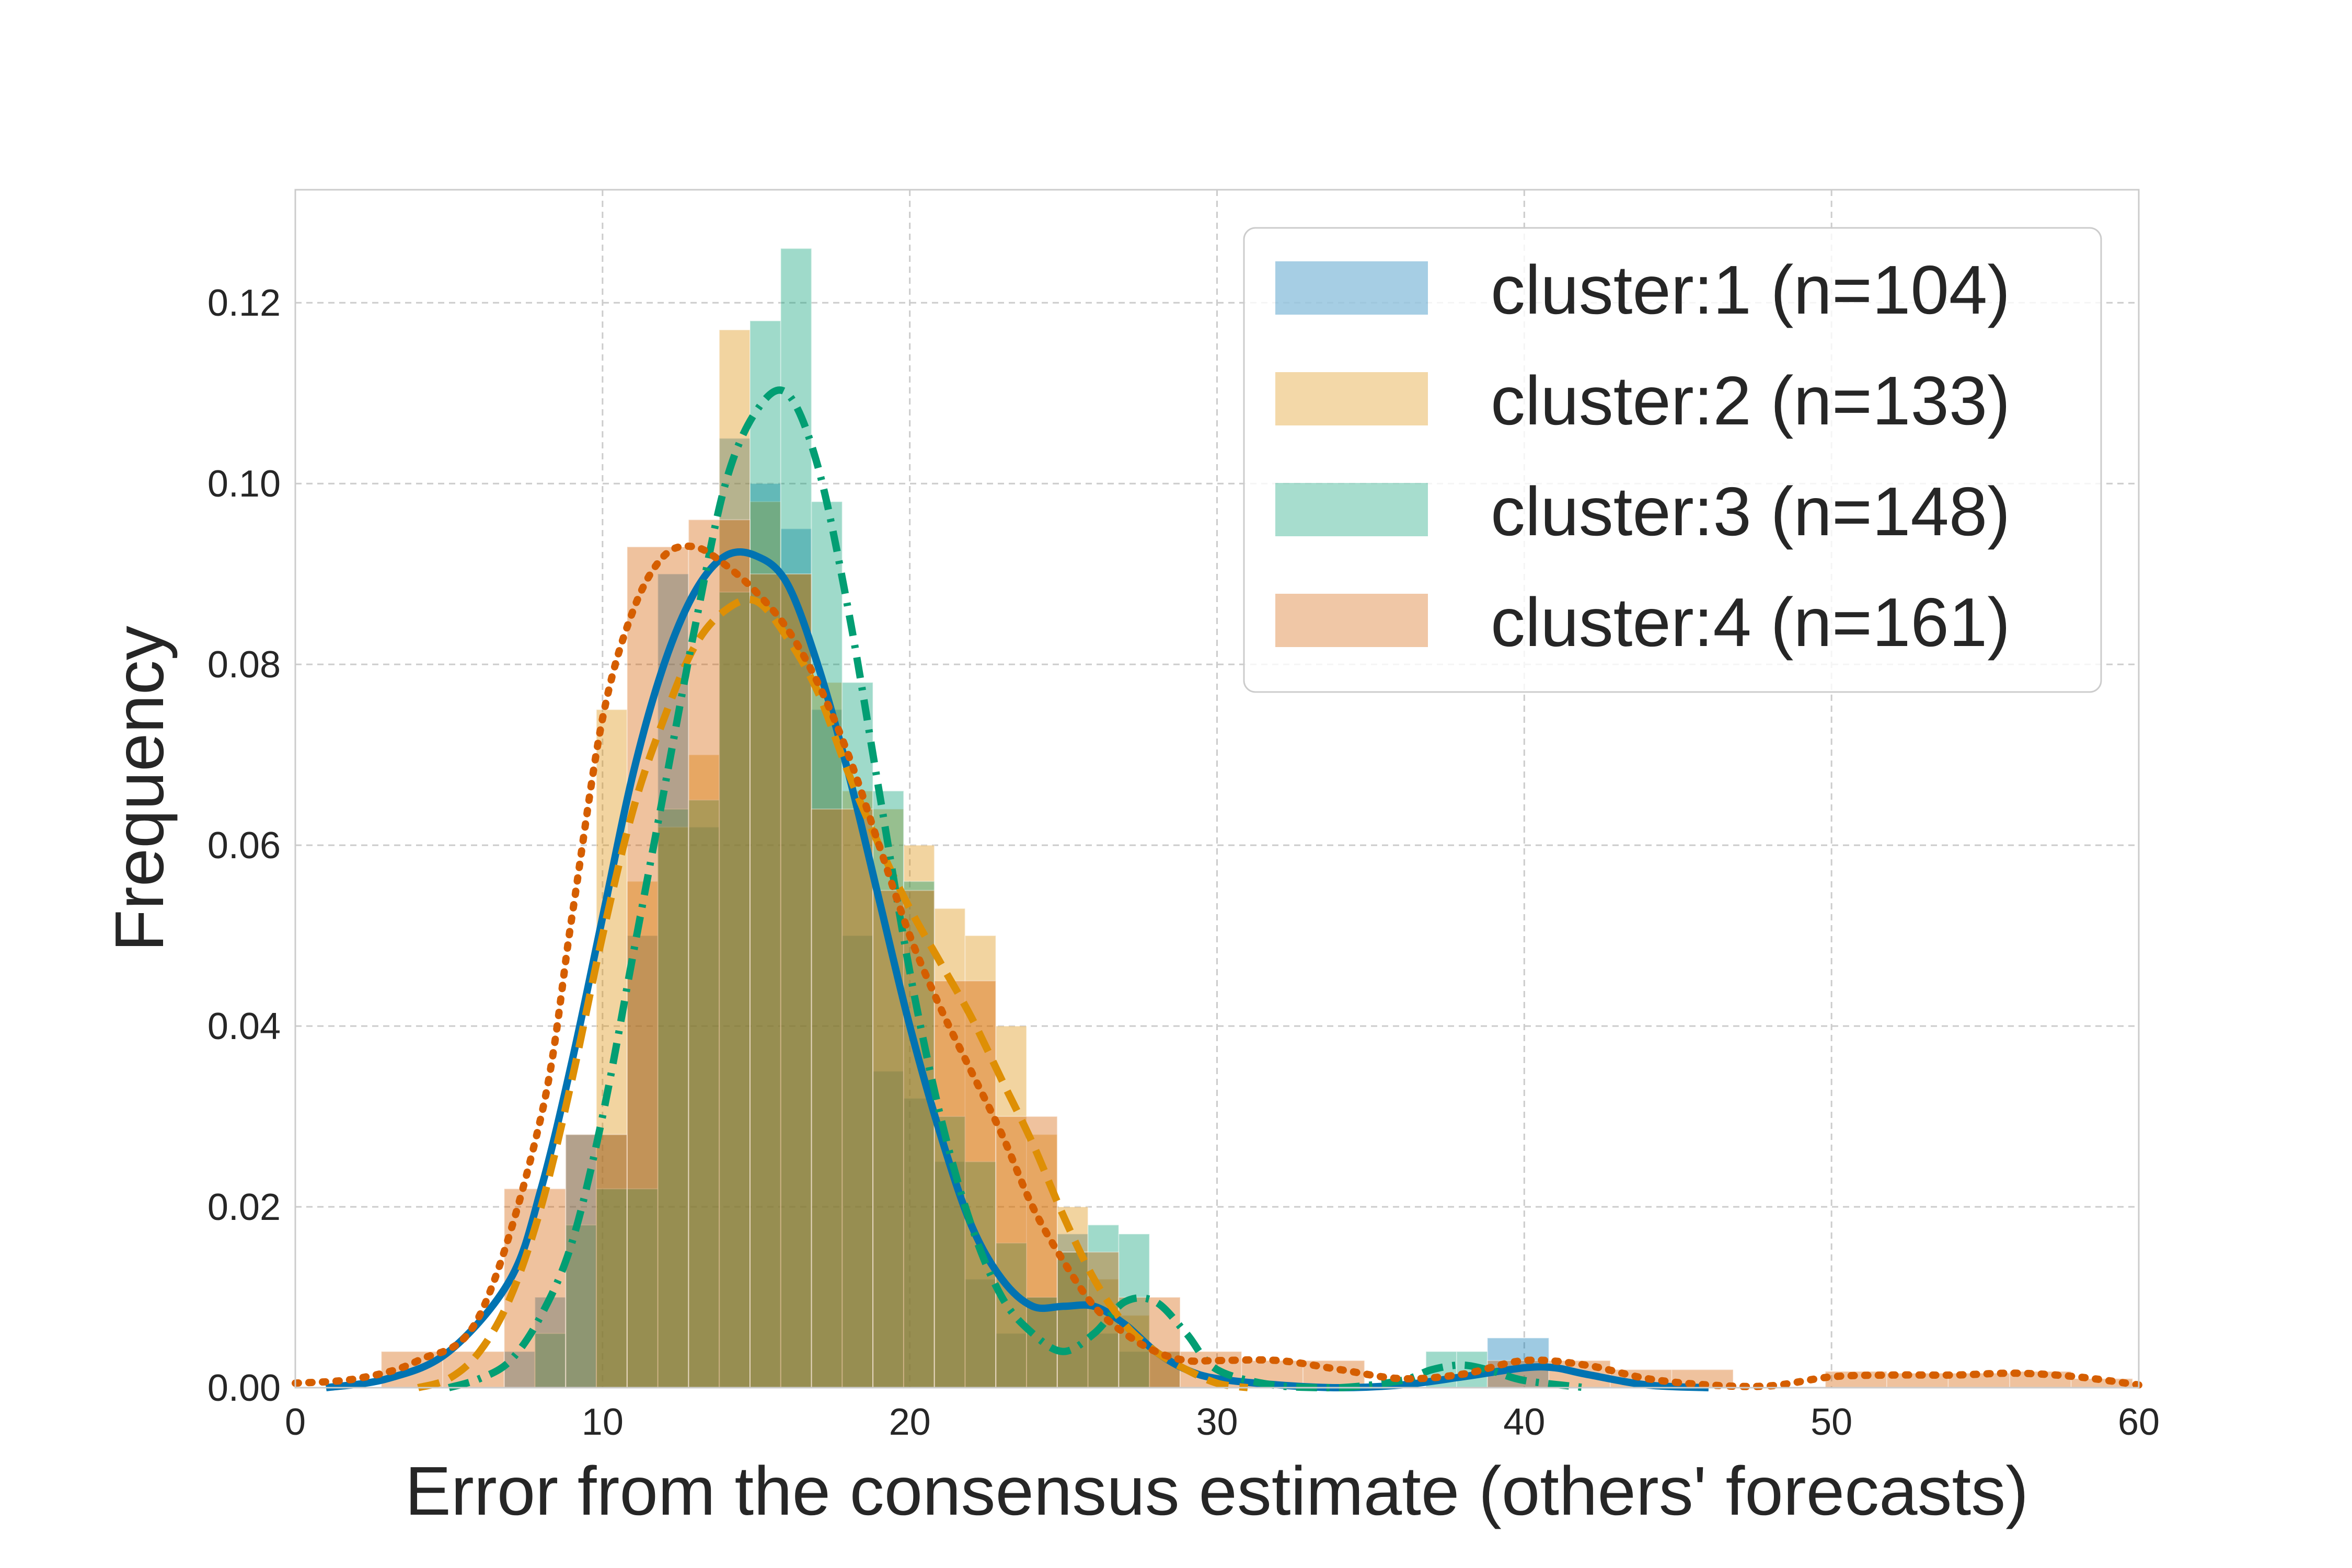 The image size is (2352, 1568). Describe the element at coordinates (1750, 289) in the screenshot. I see `legend-label-cluster-1: cluster:1 (n=104)` at that location.